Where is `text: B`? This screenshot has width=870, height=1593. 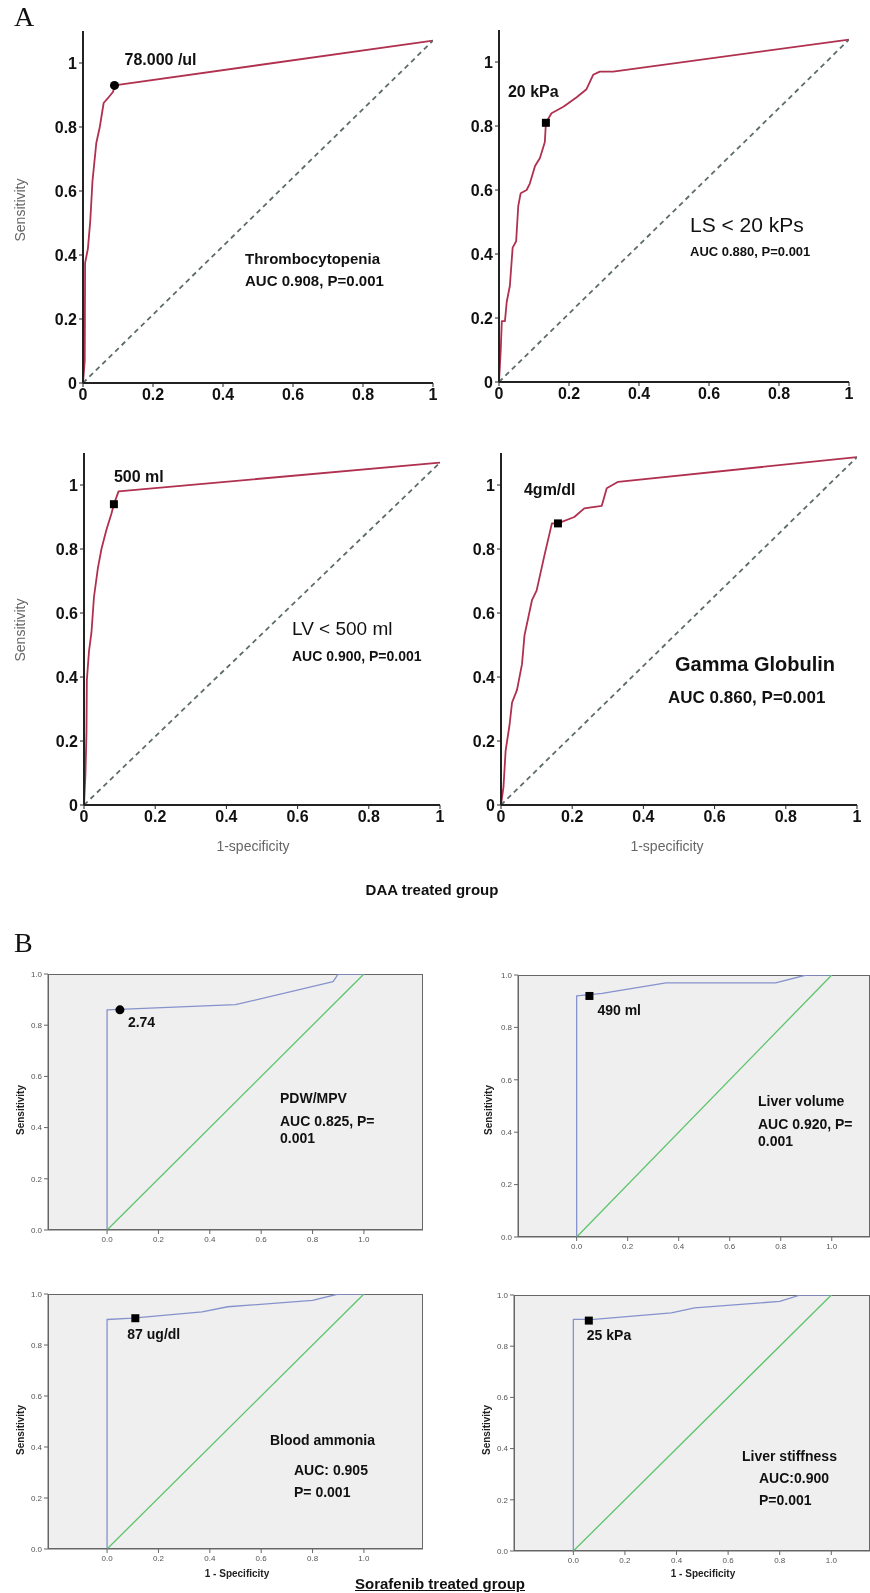 text: B is located at coordinates (23, 943).